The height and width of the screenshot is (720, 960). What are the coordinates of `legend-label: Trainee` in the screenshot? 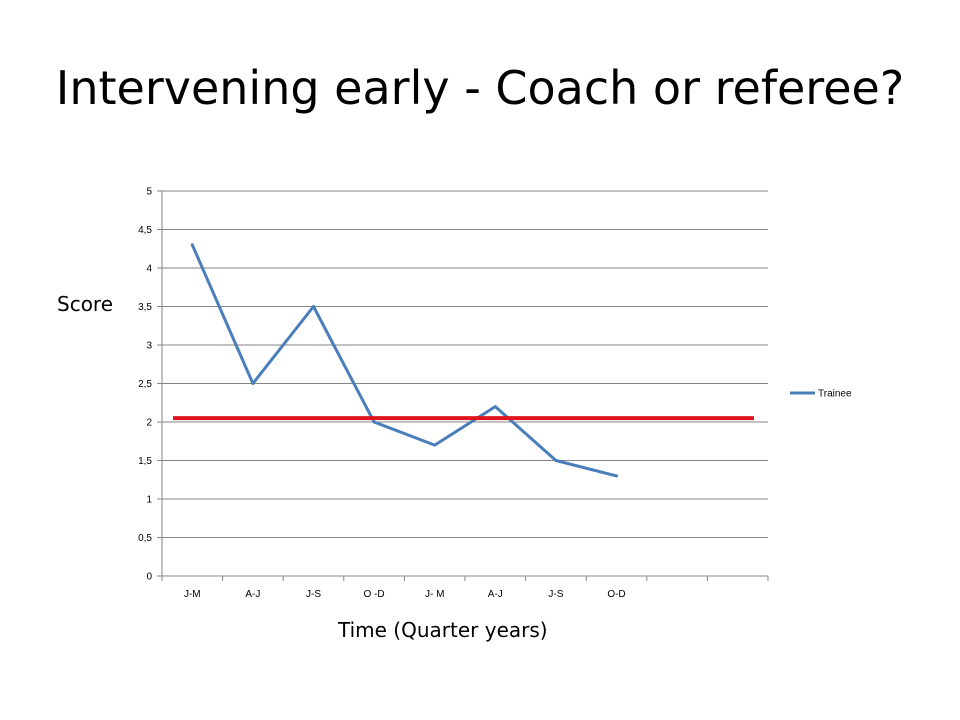 It's located at (835, 394).